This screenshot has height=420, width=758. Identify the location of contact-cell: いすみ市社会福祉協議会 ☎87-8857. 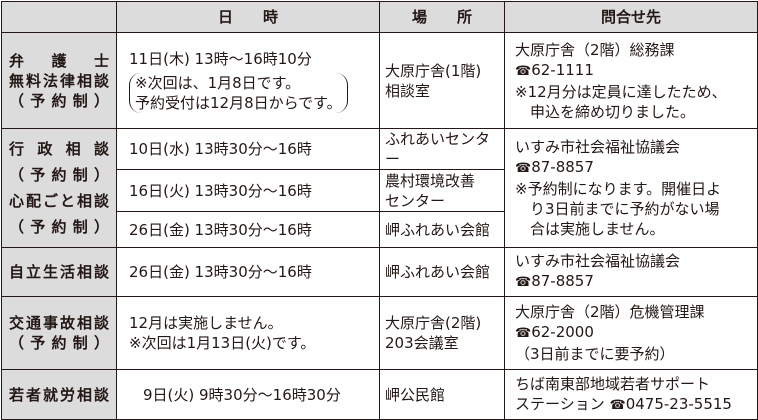
(631, 272).